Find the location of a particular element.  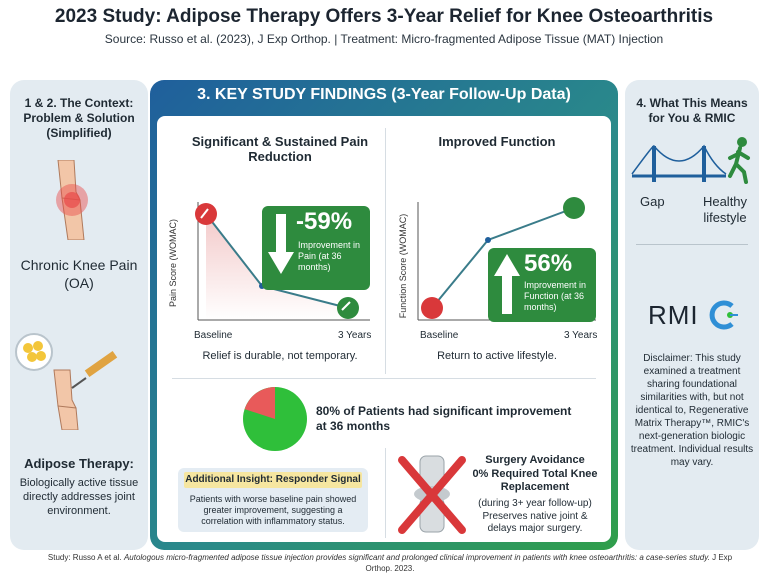

no-surgery-icon is located at coordinates (432, 494).